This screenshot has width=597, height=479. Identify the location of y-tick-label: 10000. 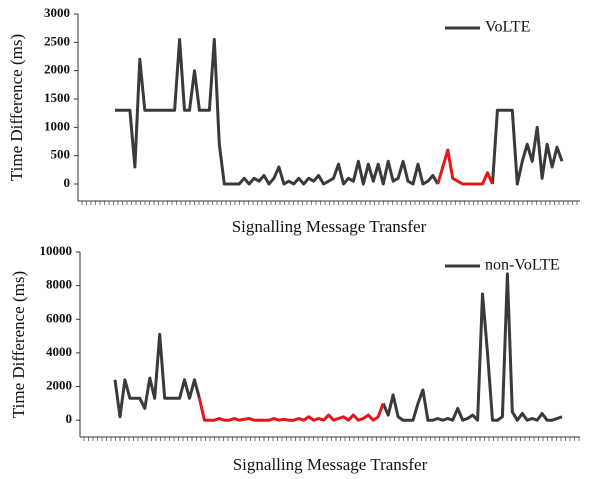
(56, 250).